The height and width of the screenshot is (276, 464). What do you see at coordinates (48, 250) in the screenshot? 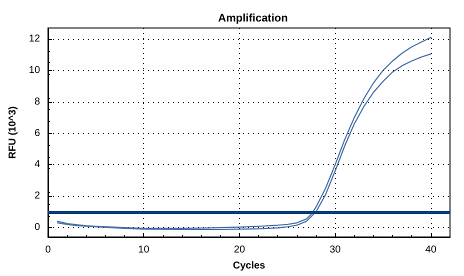
I see `x-tick-label: 0` at bounding box center [48, 250].